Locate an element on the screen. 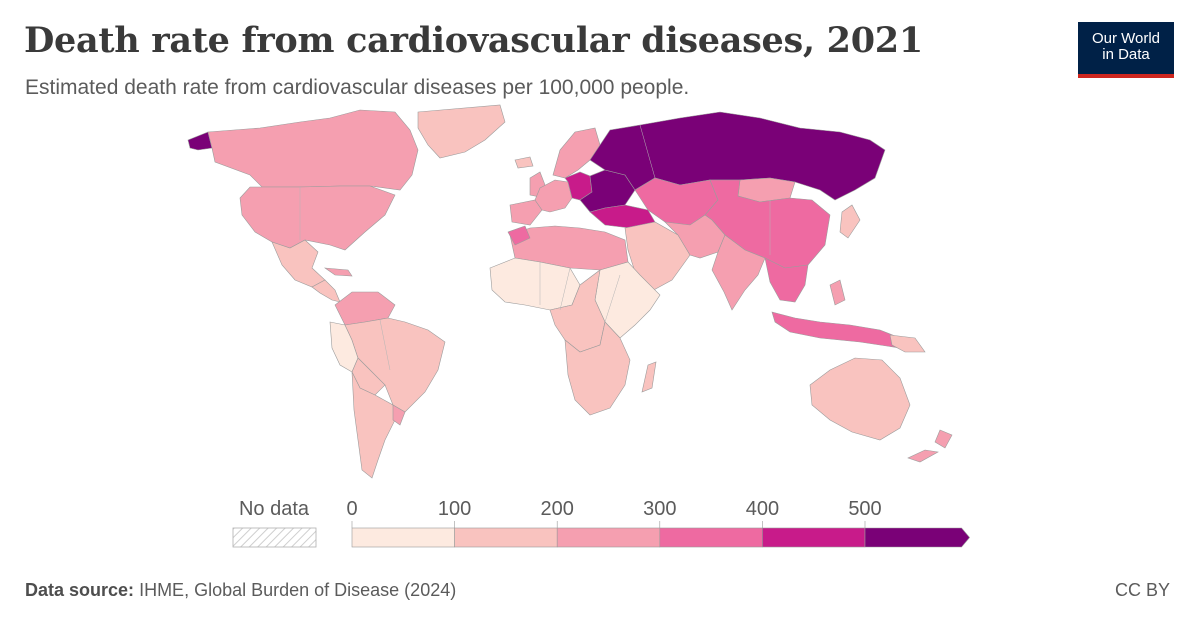 Image resolution: width=1200 pixels, height=627 pixels. country-new-zealand is located at coordinates (930, 446).